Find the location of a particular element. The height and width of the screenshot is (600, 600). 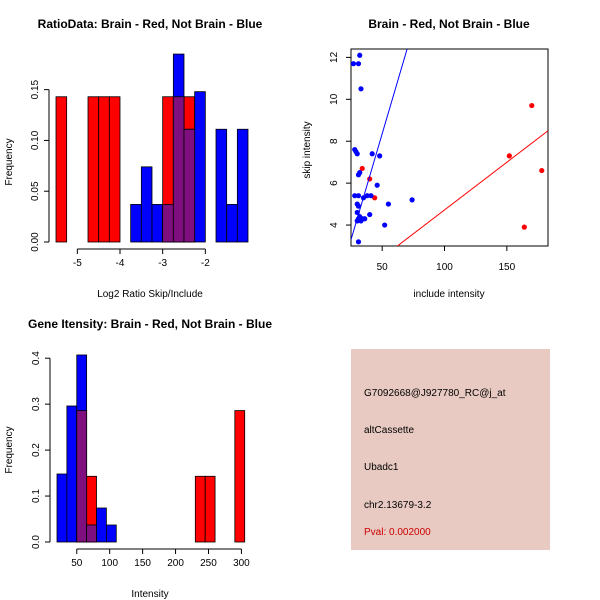

ratio-histogram-plot: -5 -4 -3 -2 0.00 0.05 0.10 0.15 is located at coordinates (139, 161).